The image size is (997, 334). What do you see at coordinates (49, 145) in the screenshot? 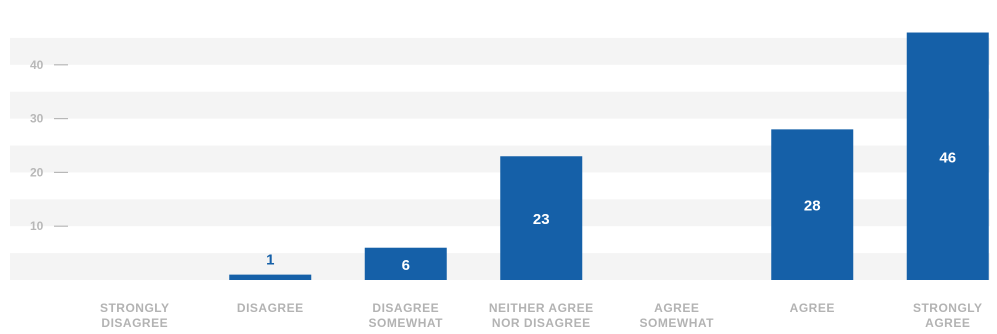
I see `y-axis: 10 20 30 40` at bounding box center [49, 145].